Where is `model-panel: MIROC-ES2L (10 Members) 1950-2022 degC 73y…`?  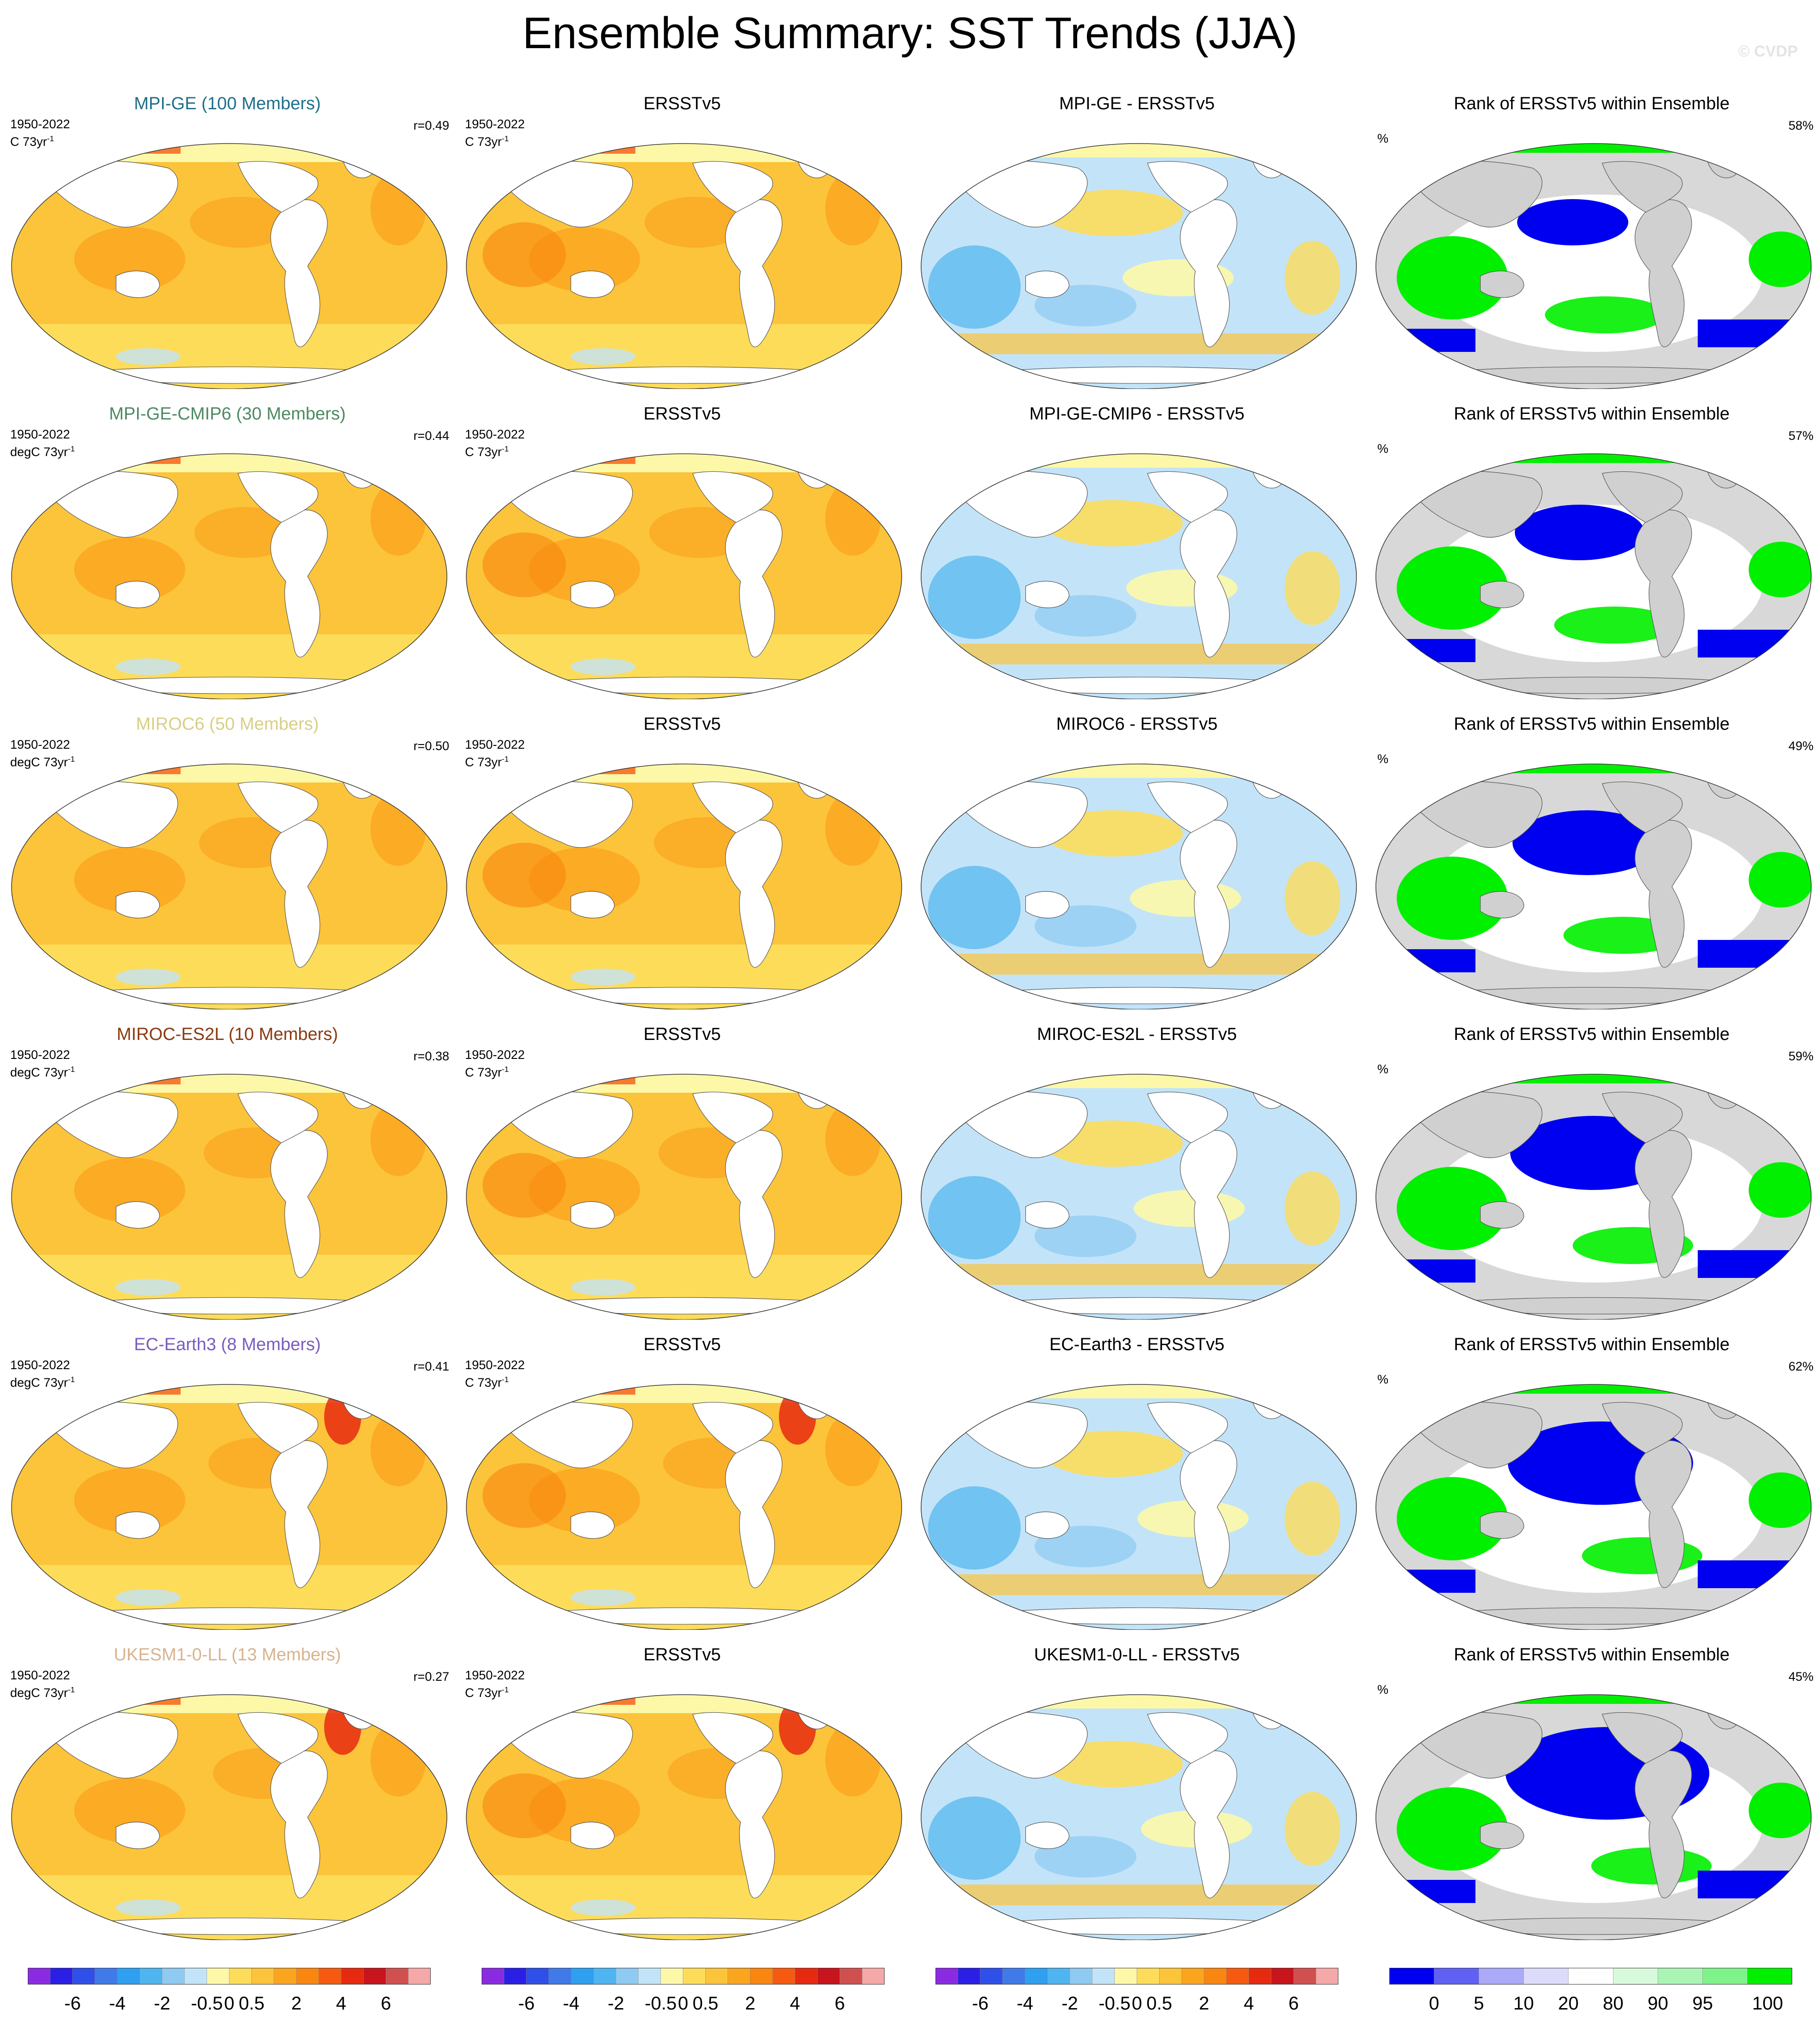
model-panel: MIROC-ES2L (10 Members) 1950-2022 degC 73y… is located at coordinates (227, 1178).